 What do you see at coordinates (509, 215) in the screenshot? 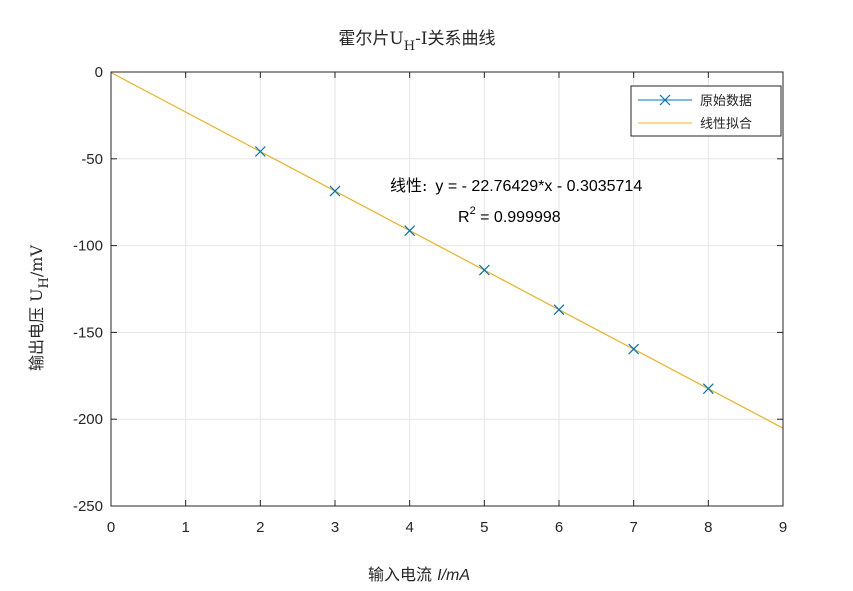
I see `r-squared: R2 = 0.999998` at bounding box center [509, 215].